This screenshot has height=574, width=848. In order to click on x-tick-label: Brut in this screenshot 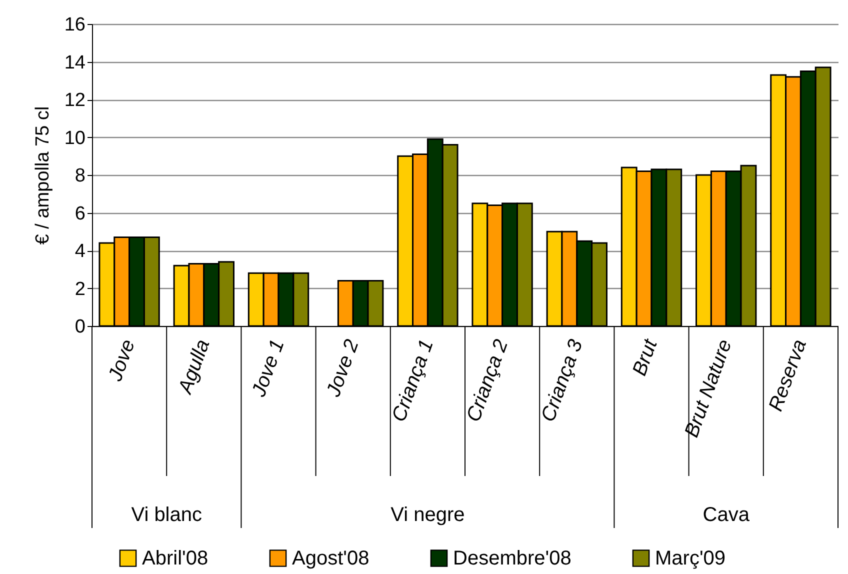, I will do `click(645, 357)`.